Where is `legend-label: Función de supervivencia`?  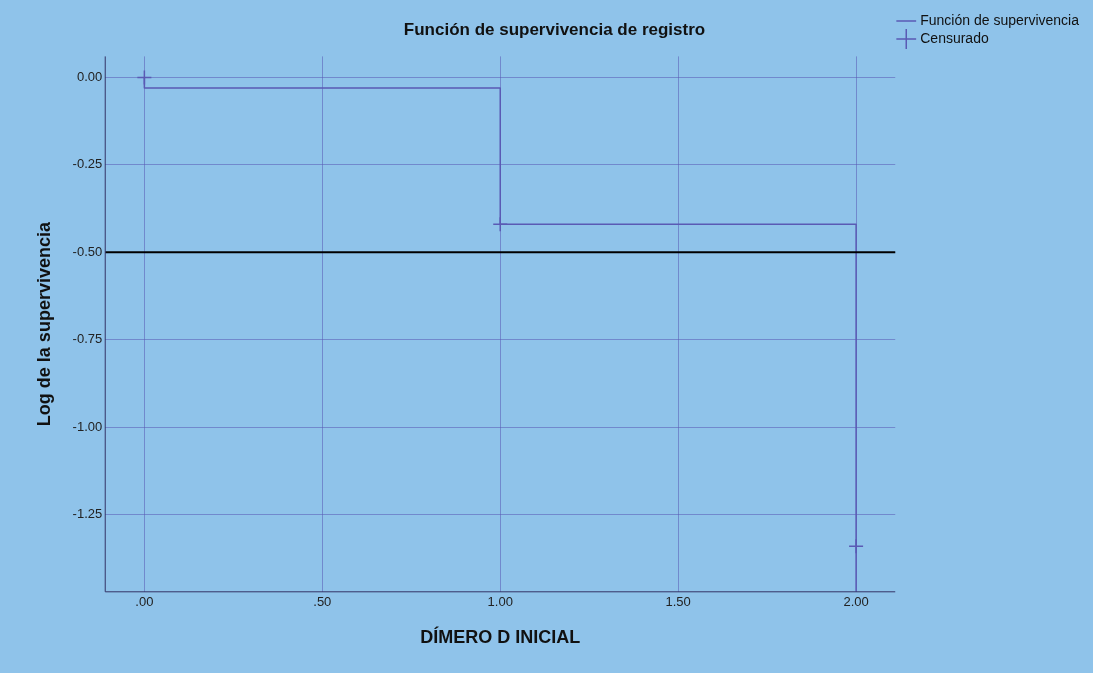 legend-label: Función de supervivencia is located at coordinates (1000, 19).